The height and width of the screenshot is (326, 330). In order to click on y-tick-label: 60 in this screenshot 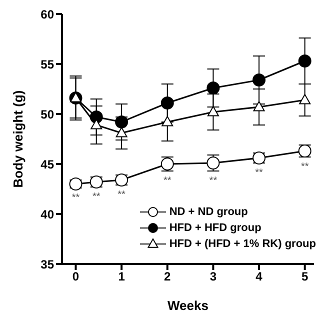, I will do `click(47, 14)`.